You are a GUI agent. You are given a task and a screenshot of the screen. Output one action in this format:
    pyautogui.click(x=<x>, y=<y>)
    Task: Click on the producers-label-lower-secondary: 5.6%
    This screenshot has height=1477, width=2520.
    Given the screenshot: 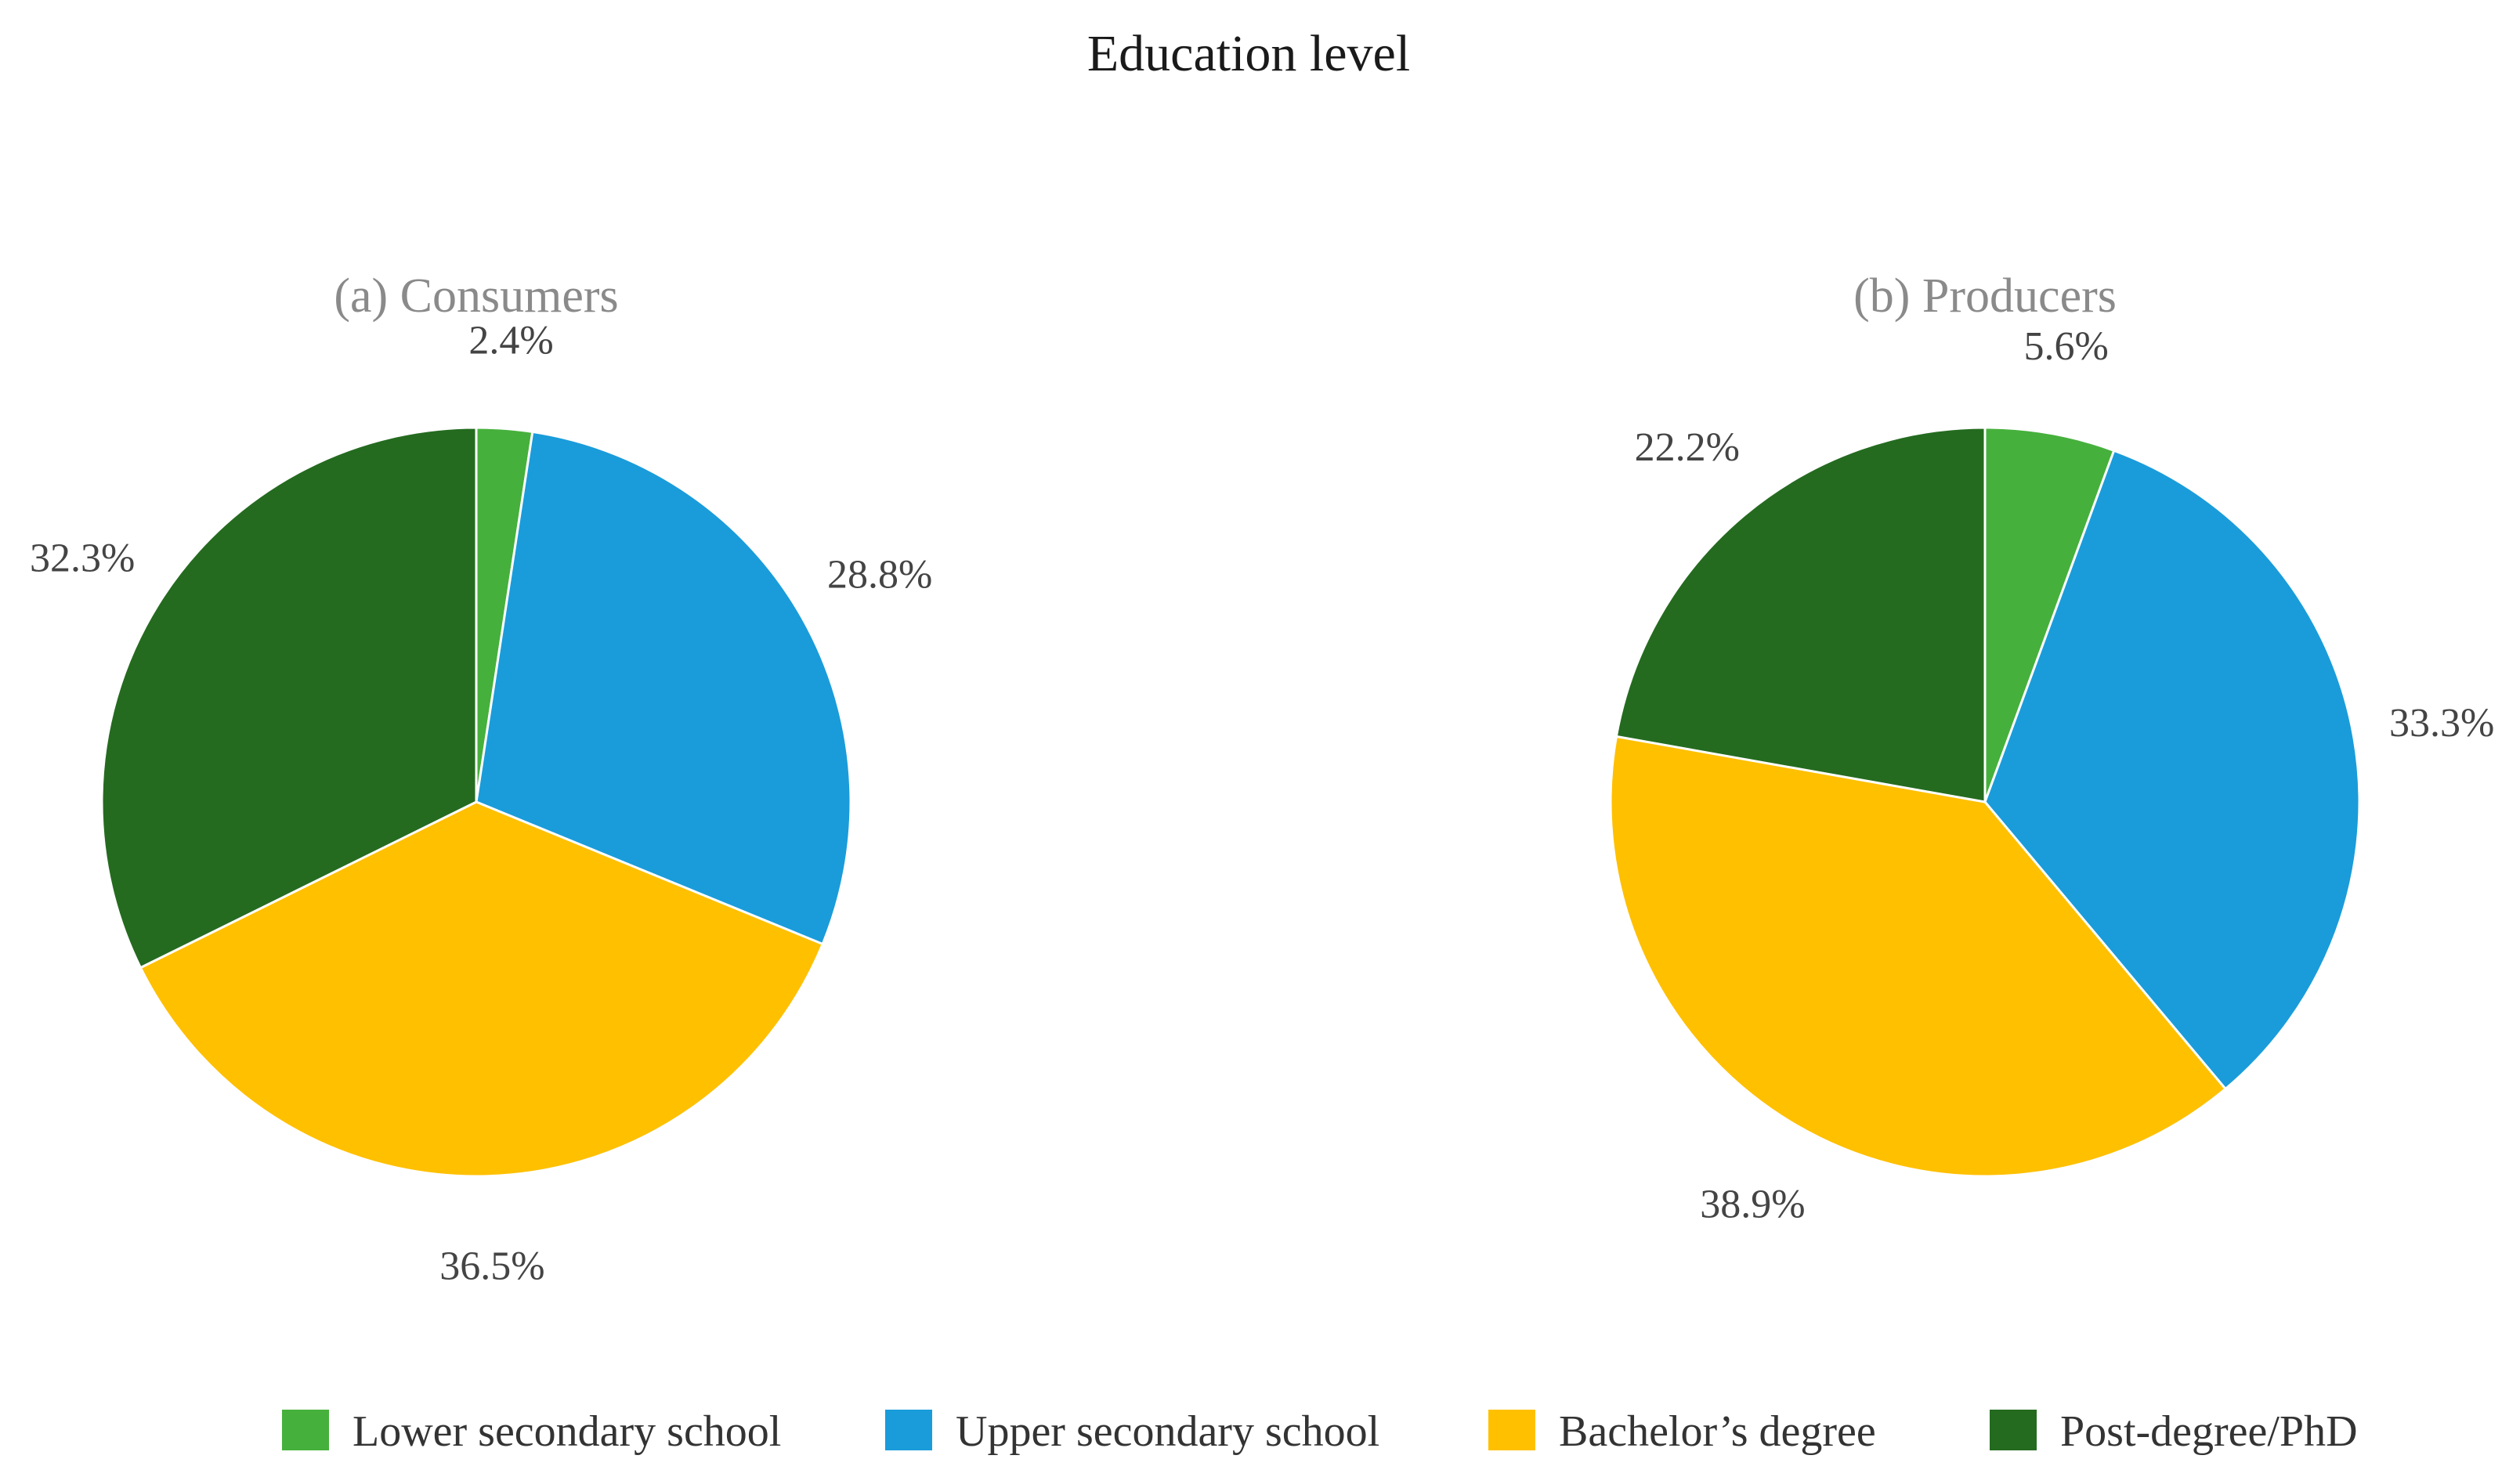 What is the action you would take?
    pyautogui.click(x=2065, y=346)
    